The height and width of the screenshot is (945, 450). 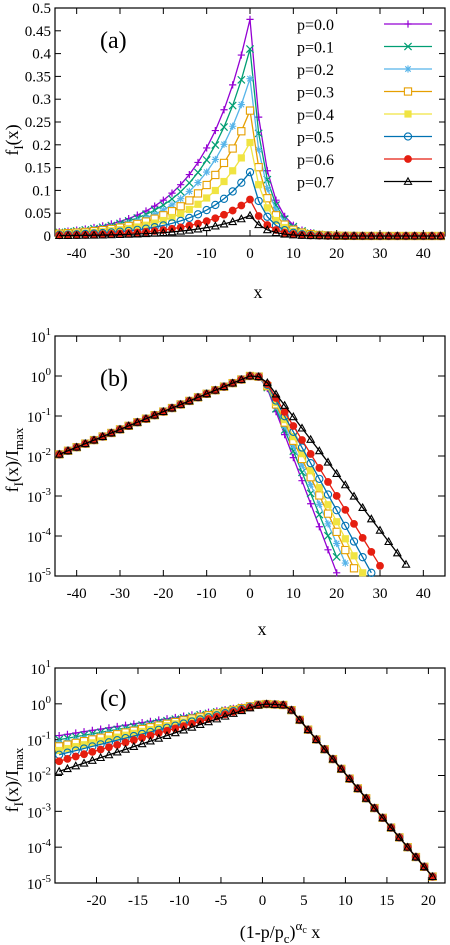 What do you see at coordinates (96, 901) in the screenshot?
I see `panel-c-xtick-label: -20` at bounding box center [96, 901].